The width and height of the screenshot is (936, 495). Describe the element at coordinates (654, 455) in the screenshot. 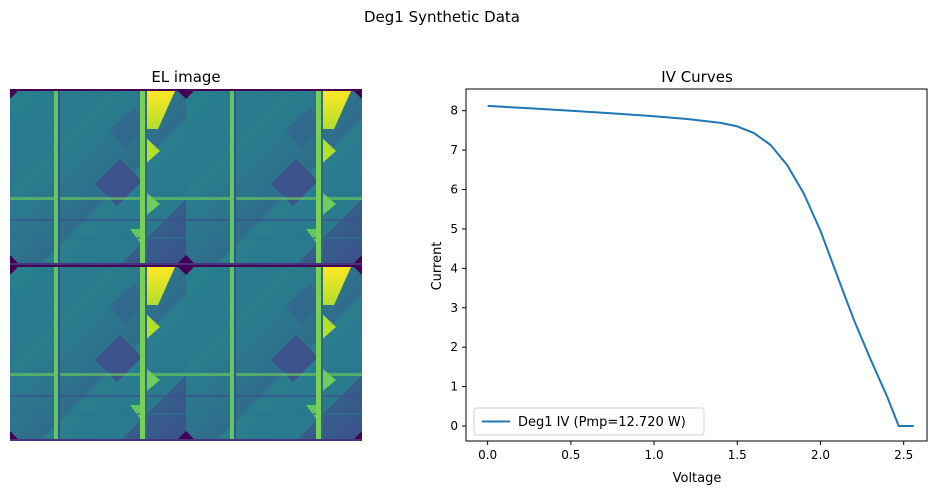

I see `x-tick-label: 1.0` at that location.